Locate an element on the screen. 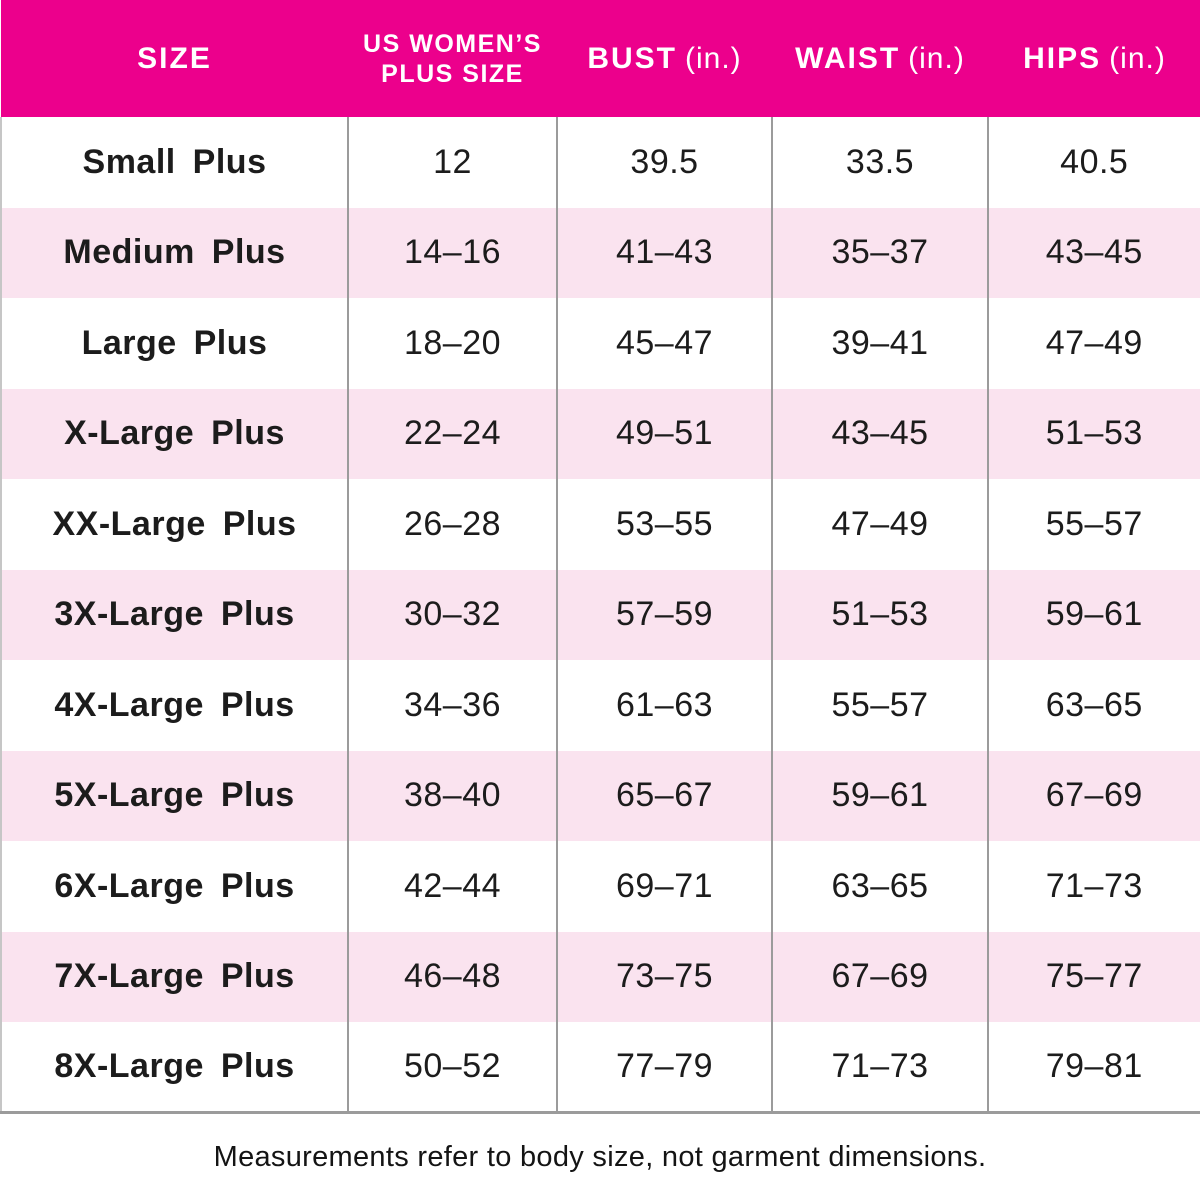  size-cell: 5X-Large Plus is located at coordinates (174, 795).